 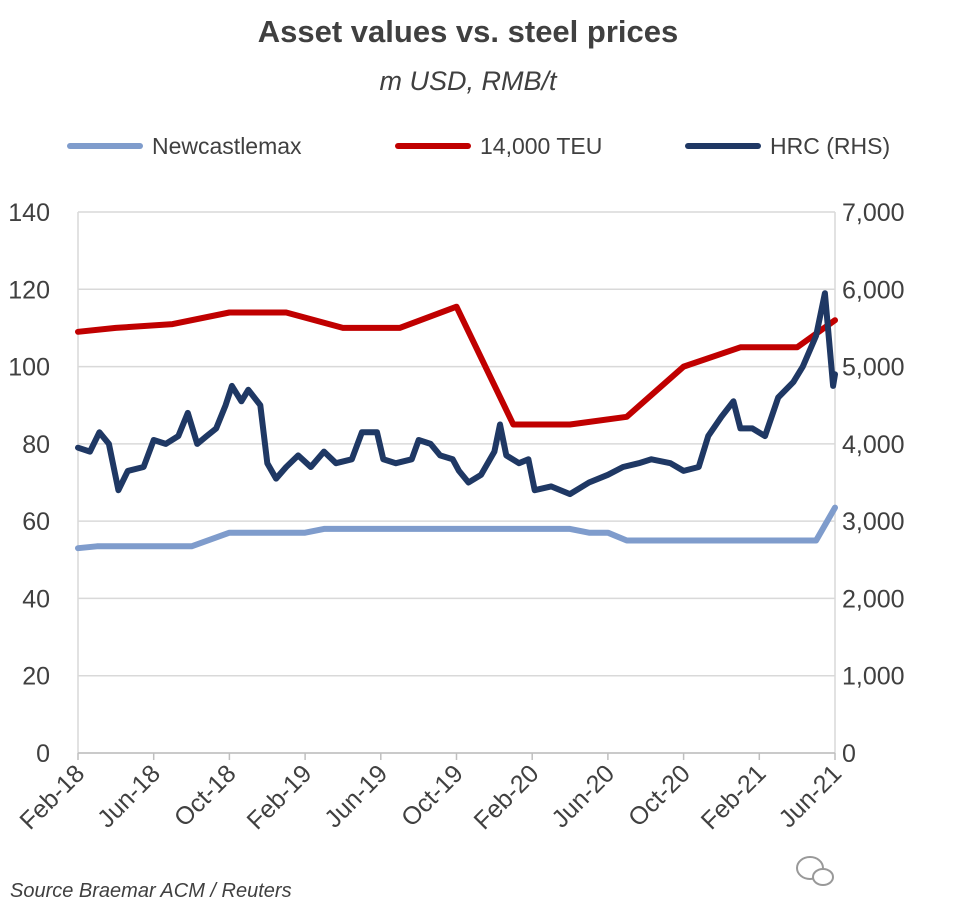 What do you see at coordinates (227, 146) in the screenshot?
I see `legend-label: Newcastlemax` at bounding box center [227, 146].